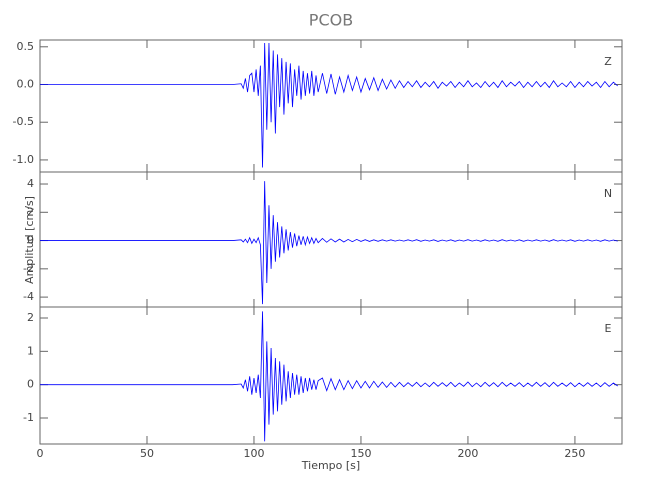  What do you see at coordinates (30, 183) in the screenshot?
I see `y-tick-label: 4` at bounding box center [30, 183].